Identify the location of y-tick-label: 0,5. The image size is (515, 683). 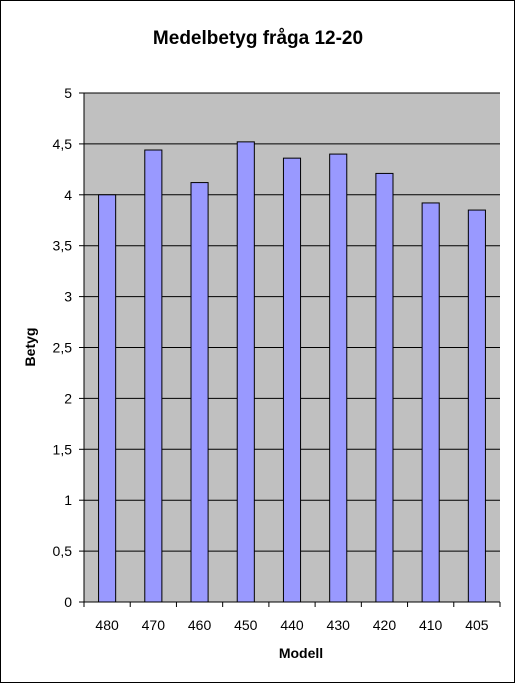
(63, 551).